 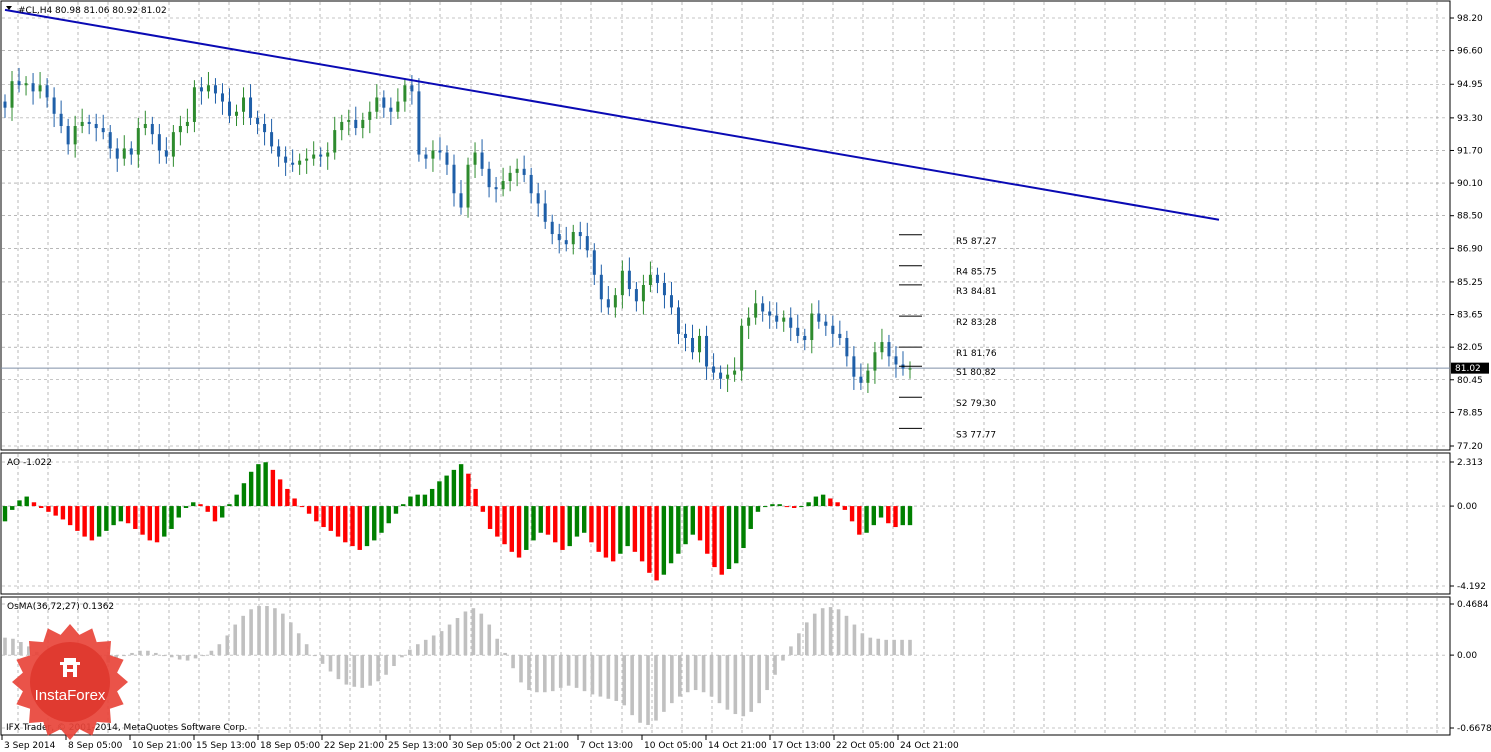 What do you see at coordinates (1470, 19) in the screenshot?
I see `price-tick-label: 98.20` at bounding box center [1470, 19].